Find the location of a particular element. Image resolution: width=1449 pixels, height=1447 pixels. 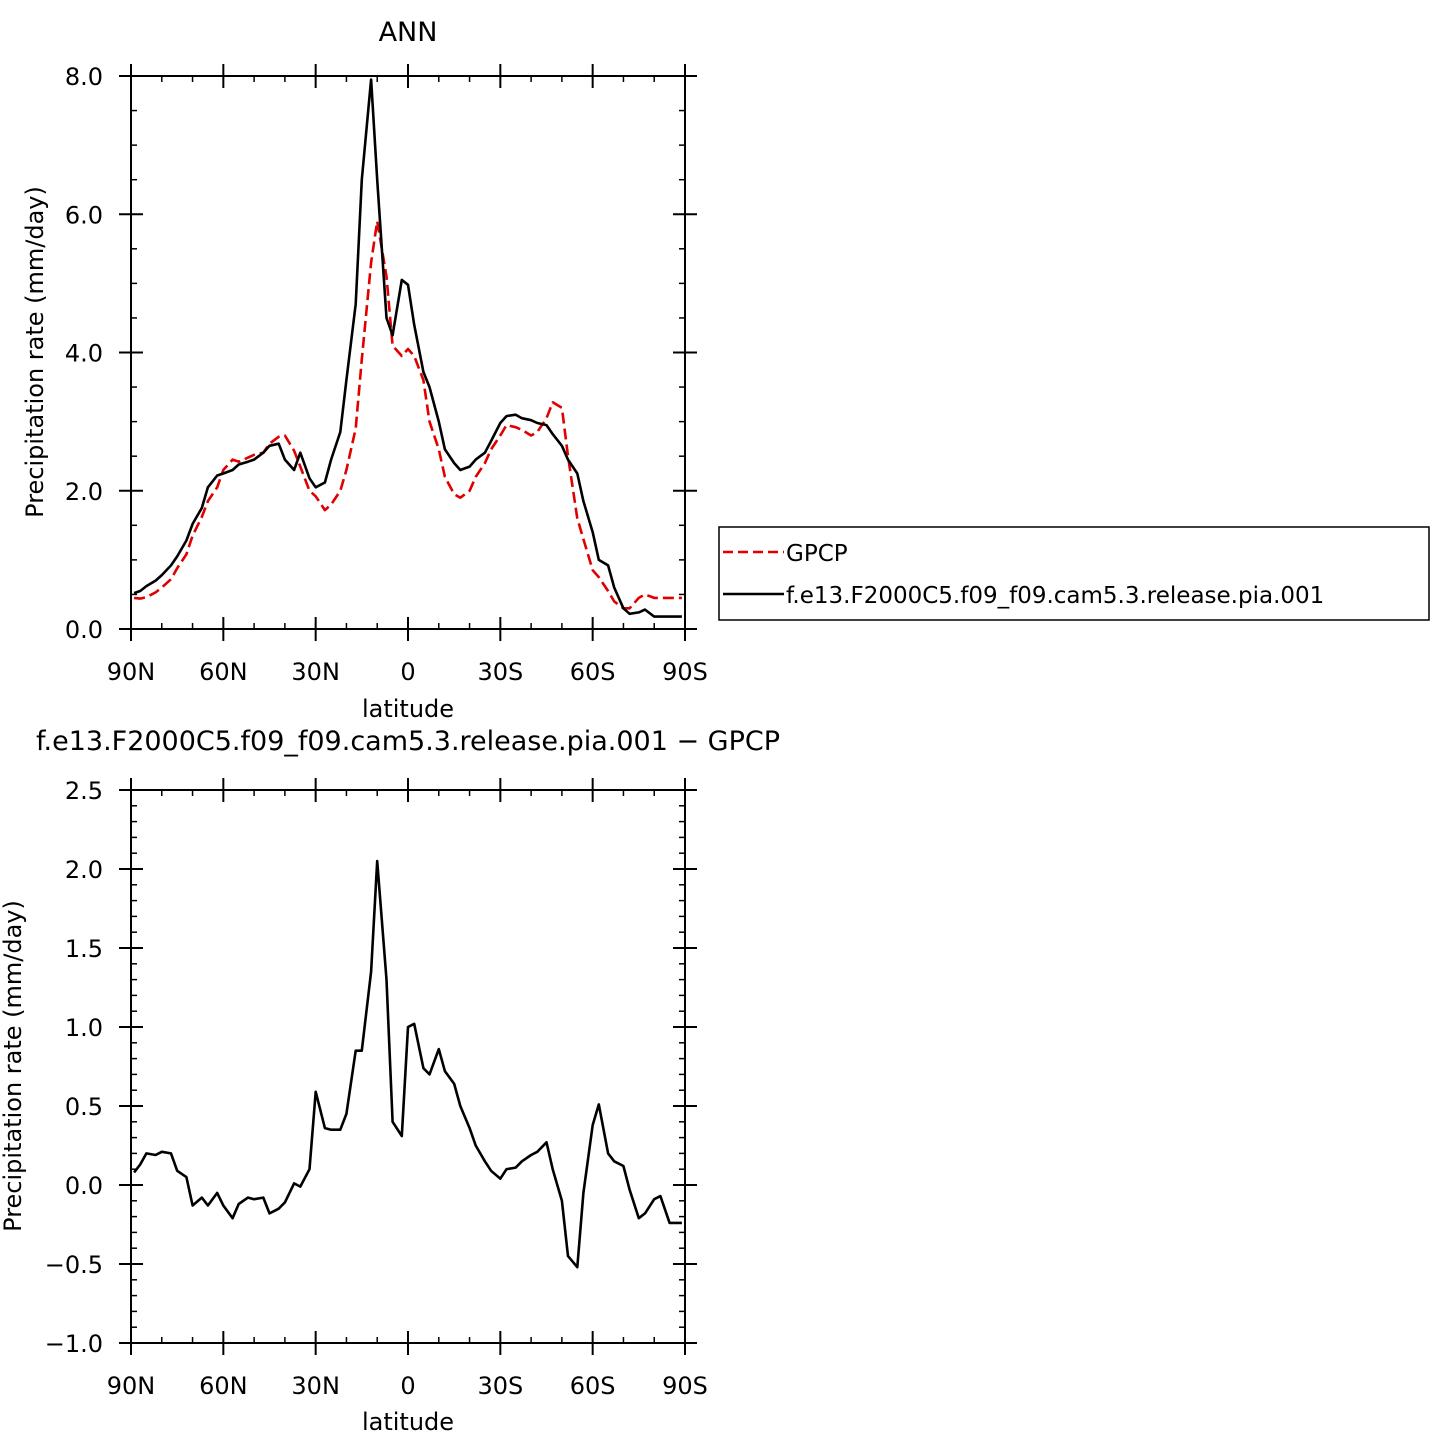

bottom-y-axis-label: Precipitation rate (mm/day) is located at coordinates (13, 1066).